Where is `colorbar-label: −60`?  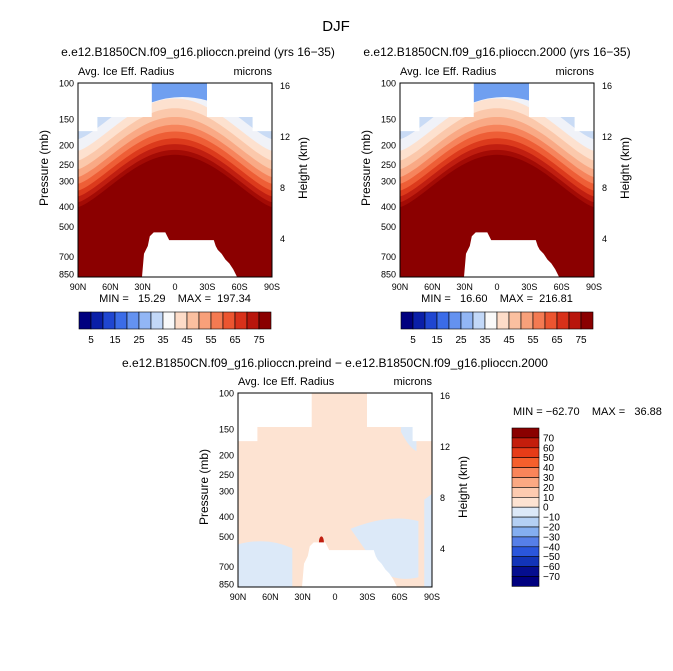
colorbar-label: −60 is located at coordinates (551, 567).